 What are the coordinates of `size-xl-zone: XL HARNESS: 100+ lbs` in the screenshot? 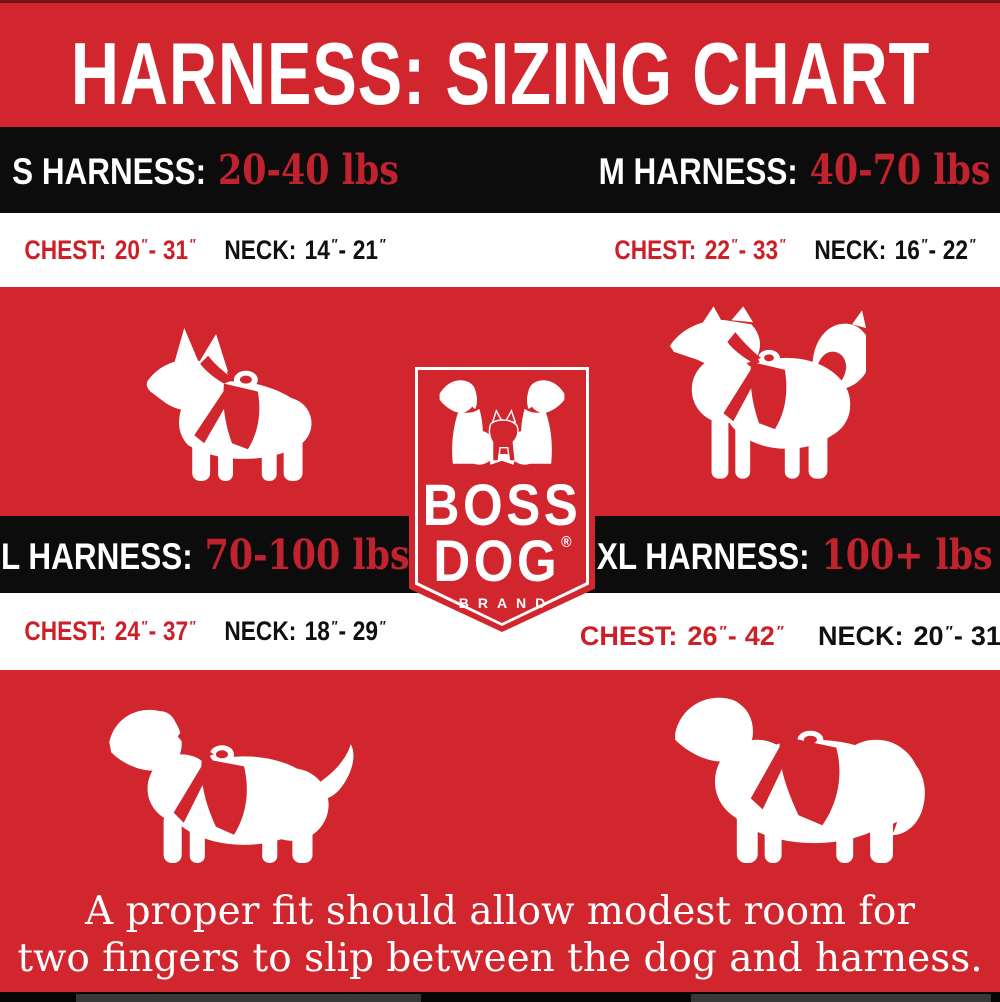 It's located at (795, 554).